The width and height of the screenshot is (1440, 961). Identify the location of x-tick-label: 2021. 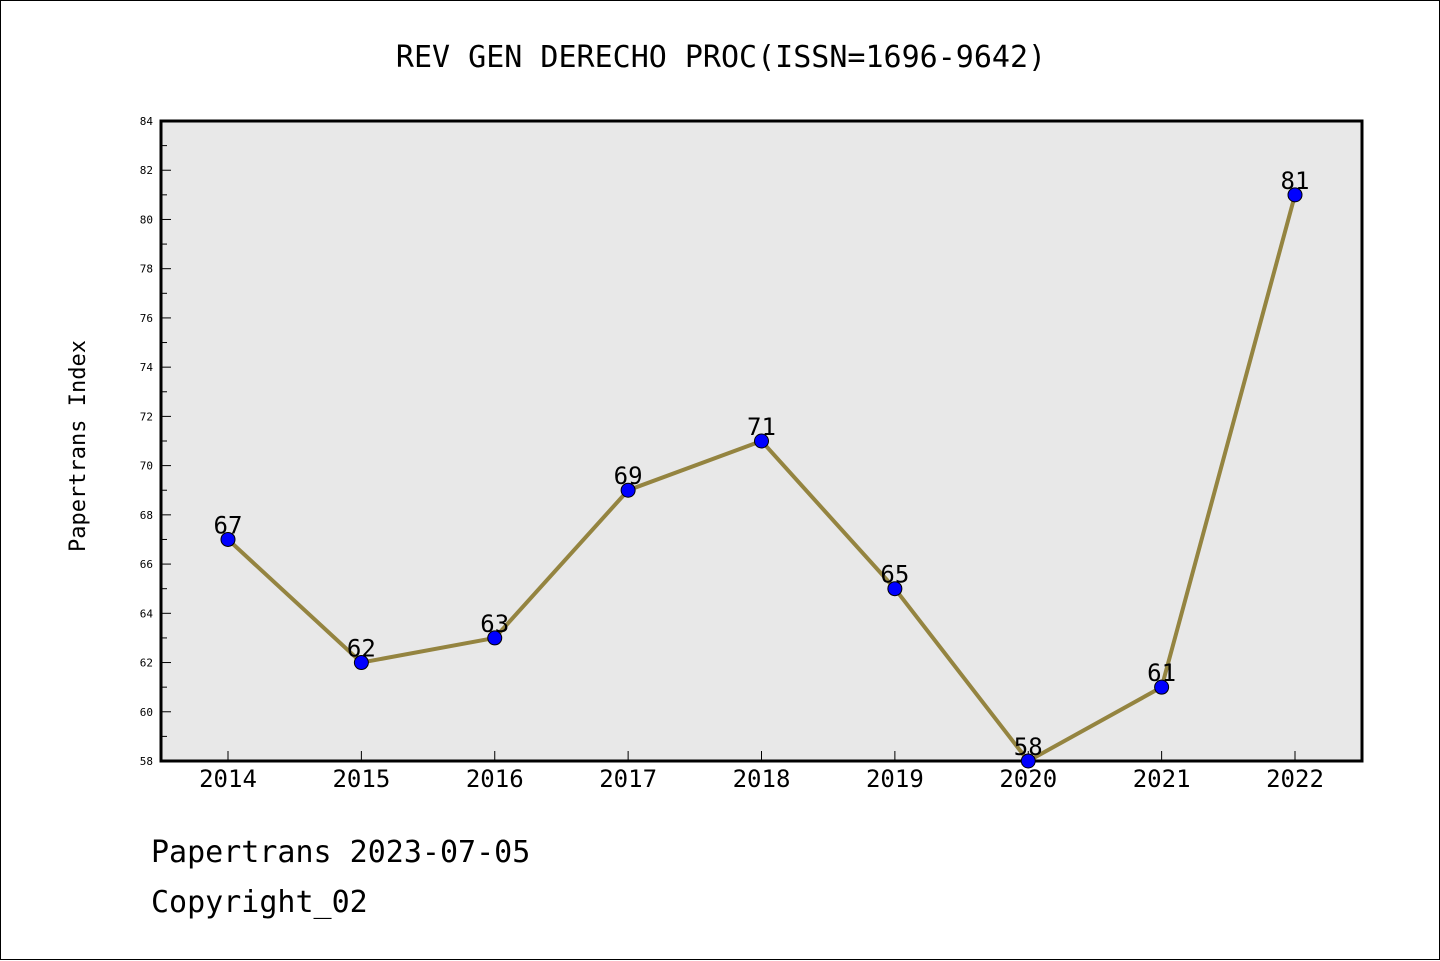
(1162, 779).